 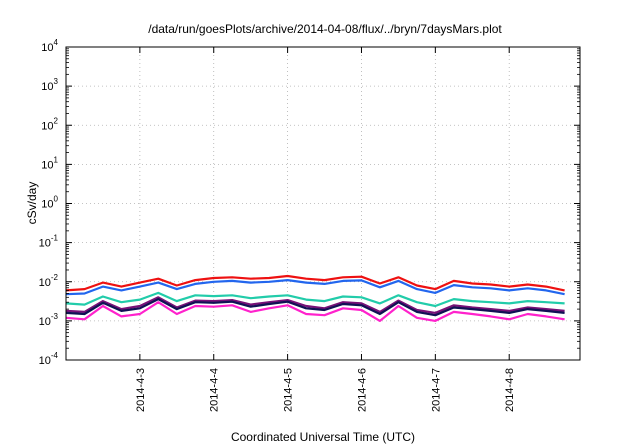 I want to click on y-axis-label: cSv/day, so click(x=32, y=203).